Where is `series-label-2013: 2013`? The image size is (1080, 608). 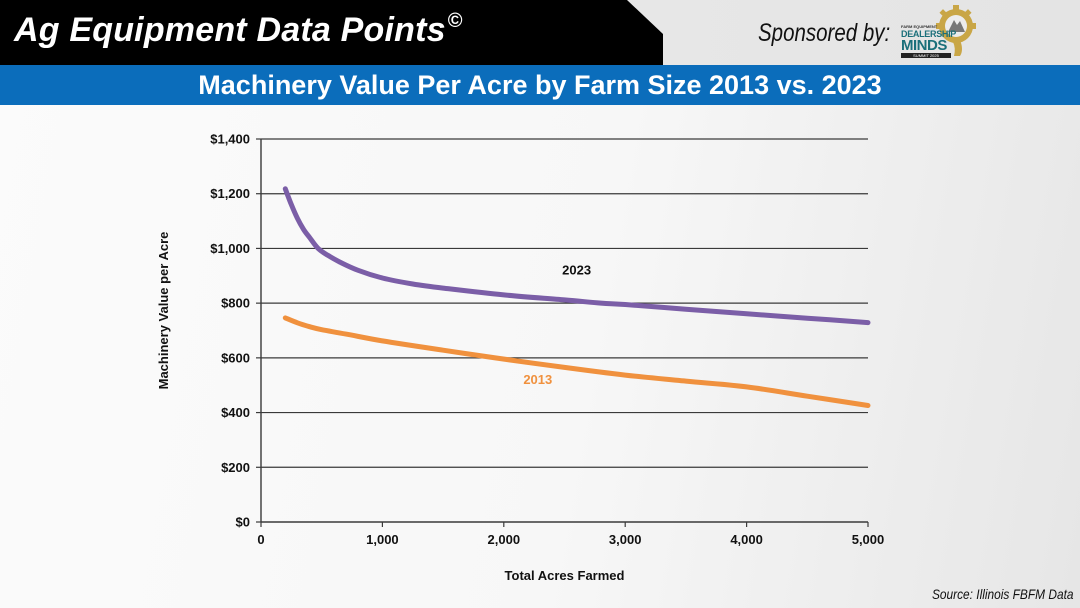
series-label-2013: 2013 is located at coordinates (537, 379).